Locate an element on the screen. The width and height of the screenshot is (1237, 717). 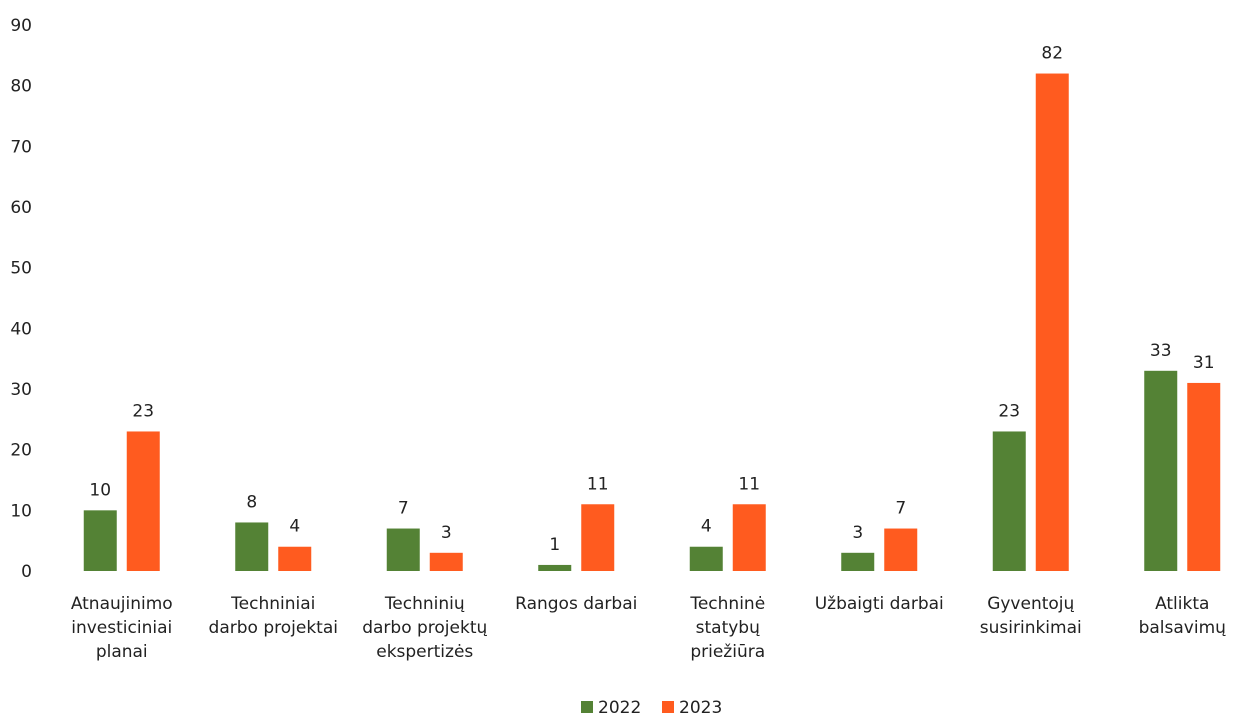
data-label-2023-4: 11 is located at coordinates (749, 484).